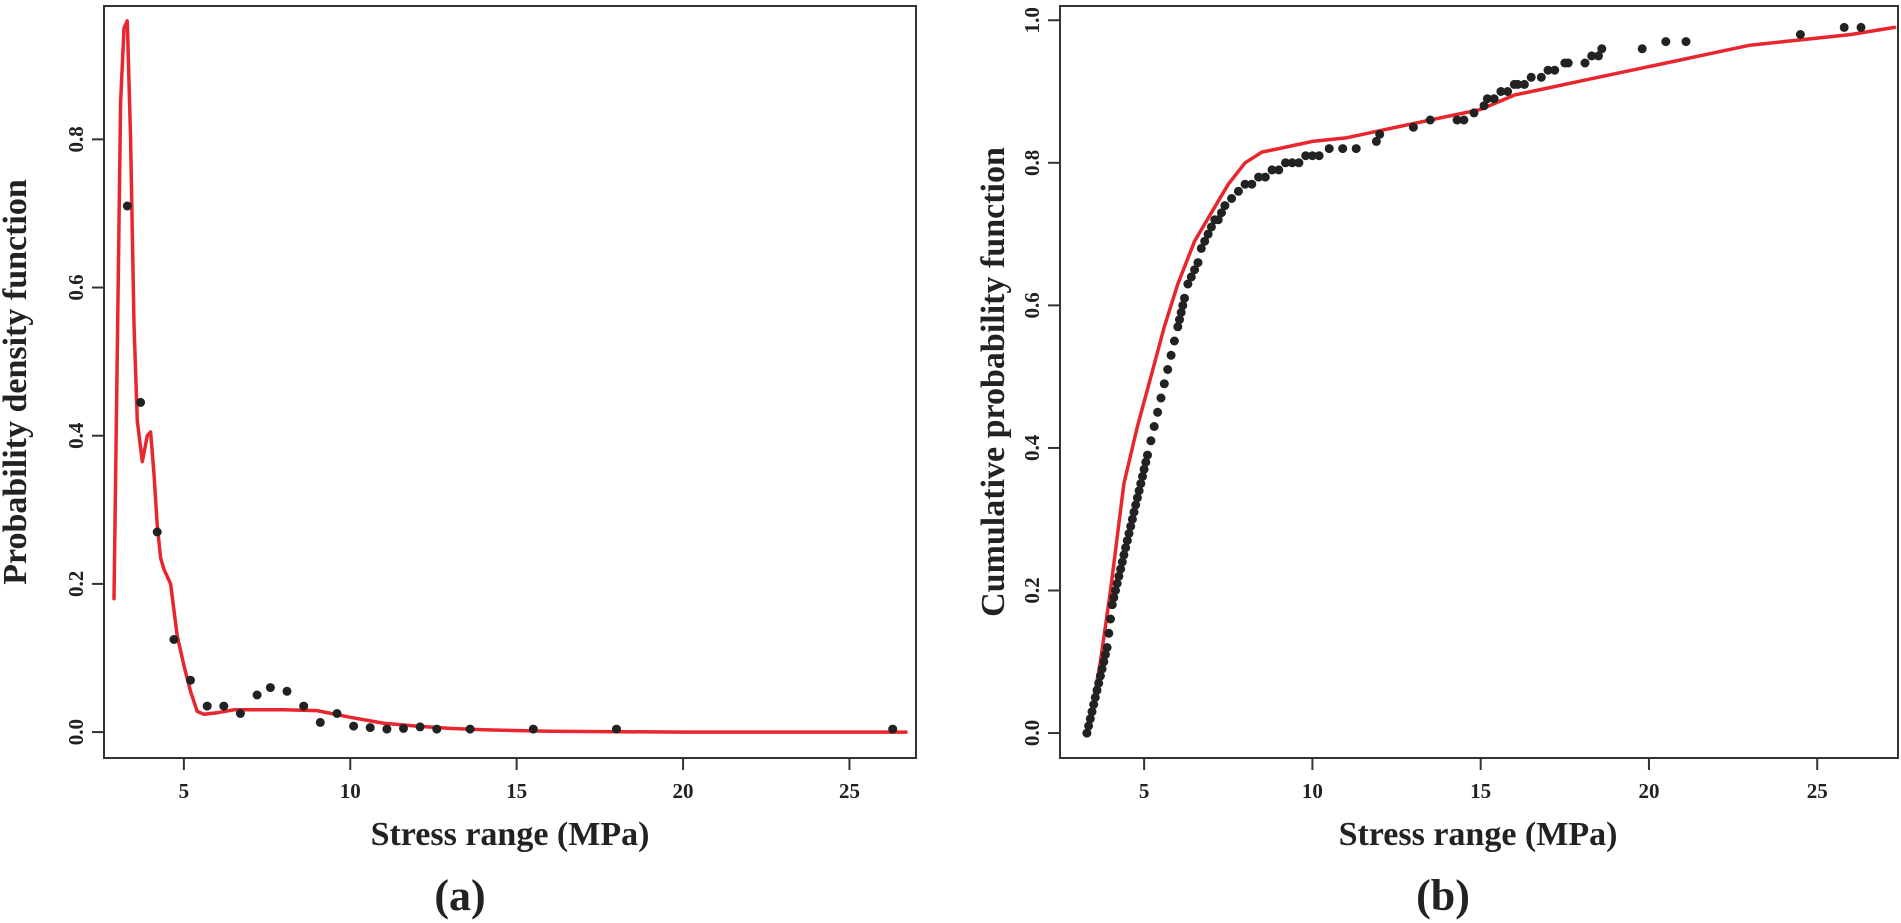 Image resolution: width=1901 pixels, height=923 pixels. I want to click on panel-a-x-axis-title: Stress range (MPa), so click(510, 834).